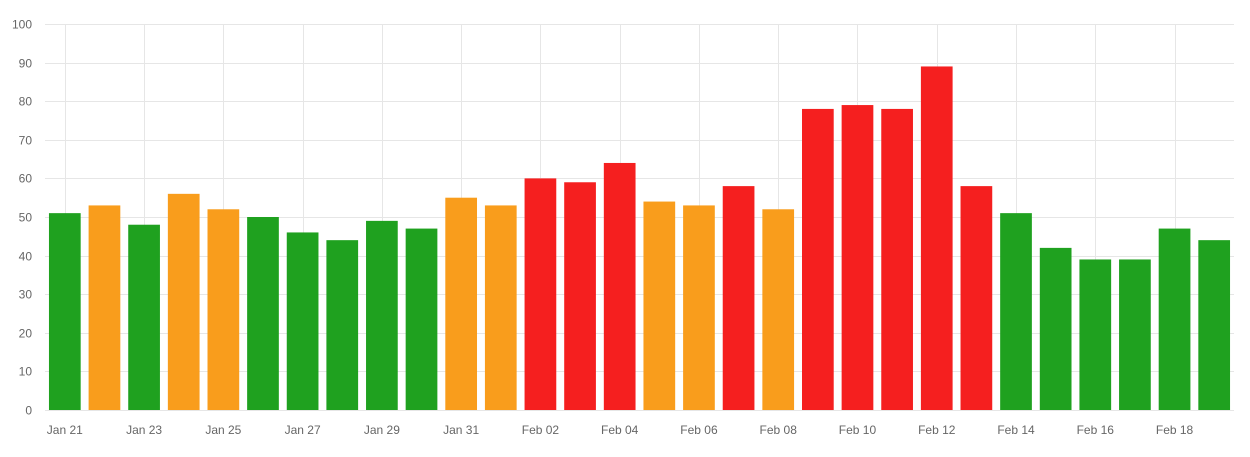 Image resolution: width=1250 pixels, height=457 pixels. I want to click on x-tick-label: Feb 10, so click(858, 430).